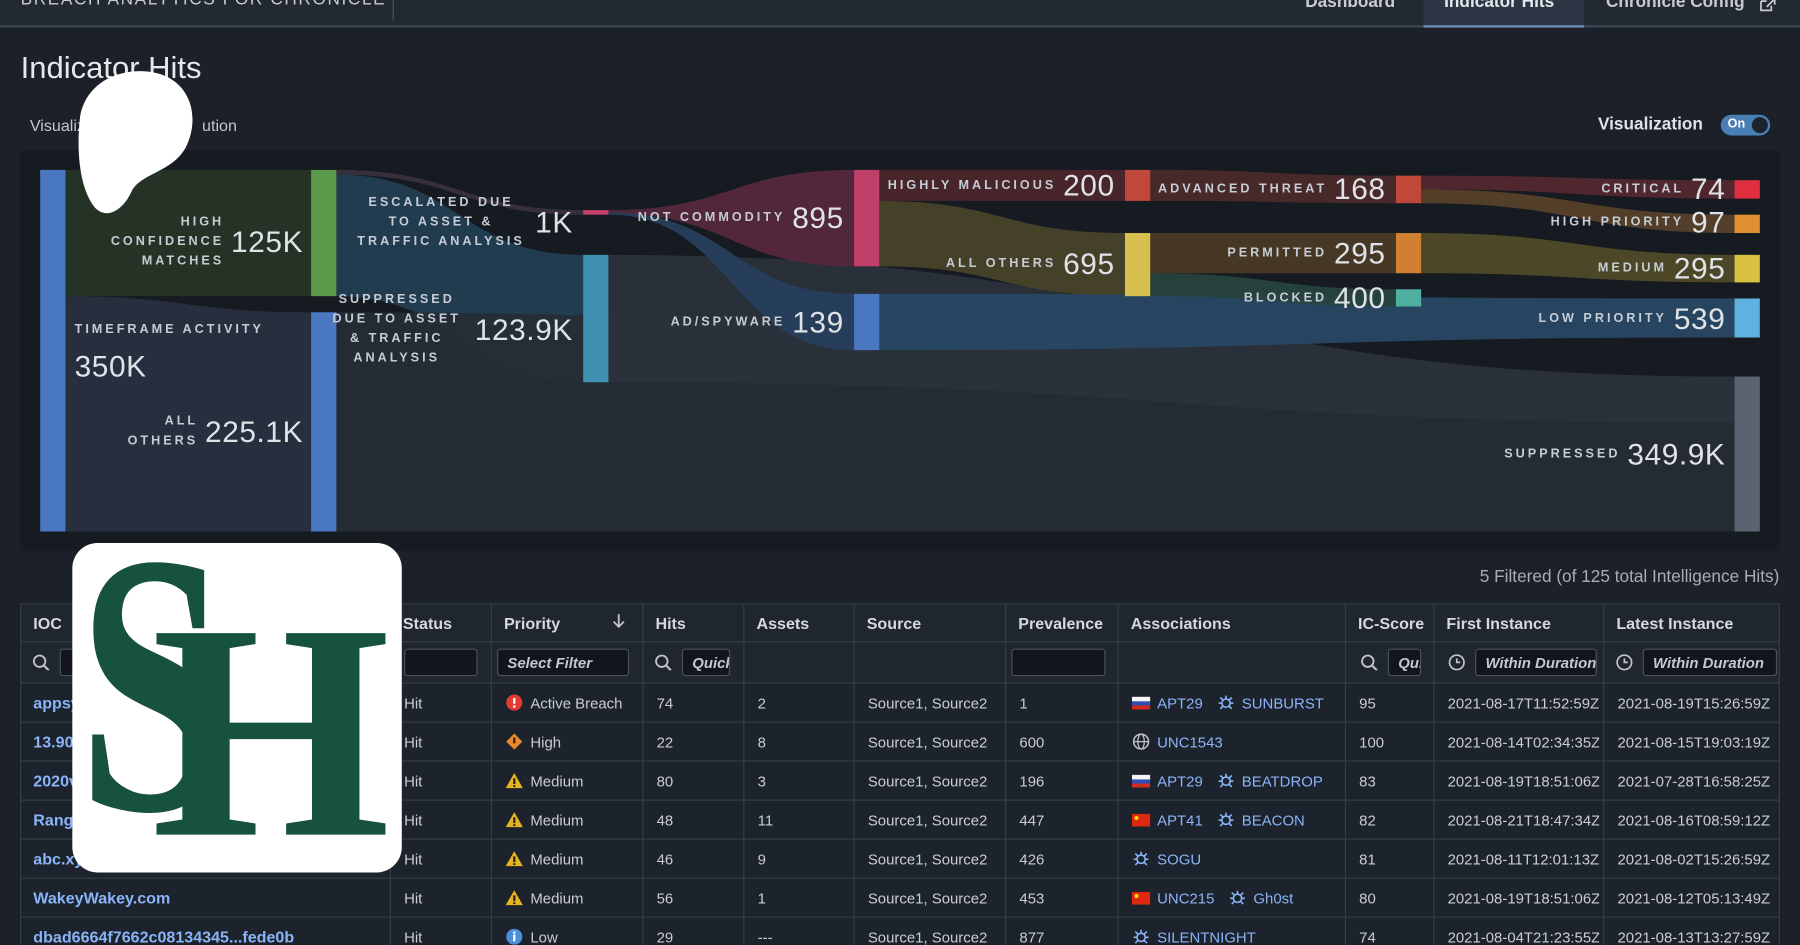 This screenshot has height=945, width=1800. I want to click on cell-text: 56, so click(665, 898).